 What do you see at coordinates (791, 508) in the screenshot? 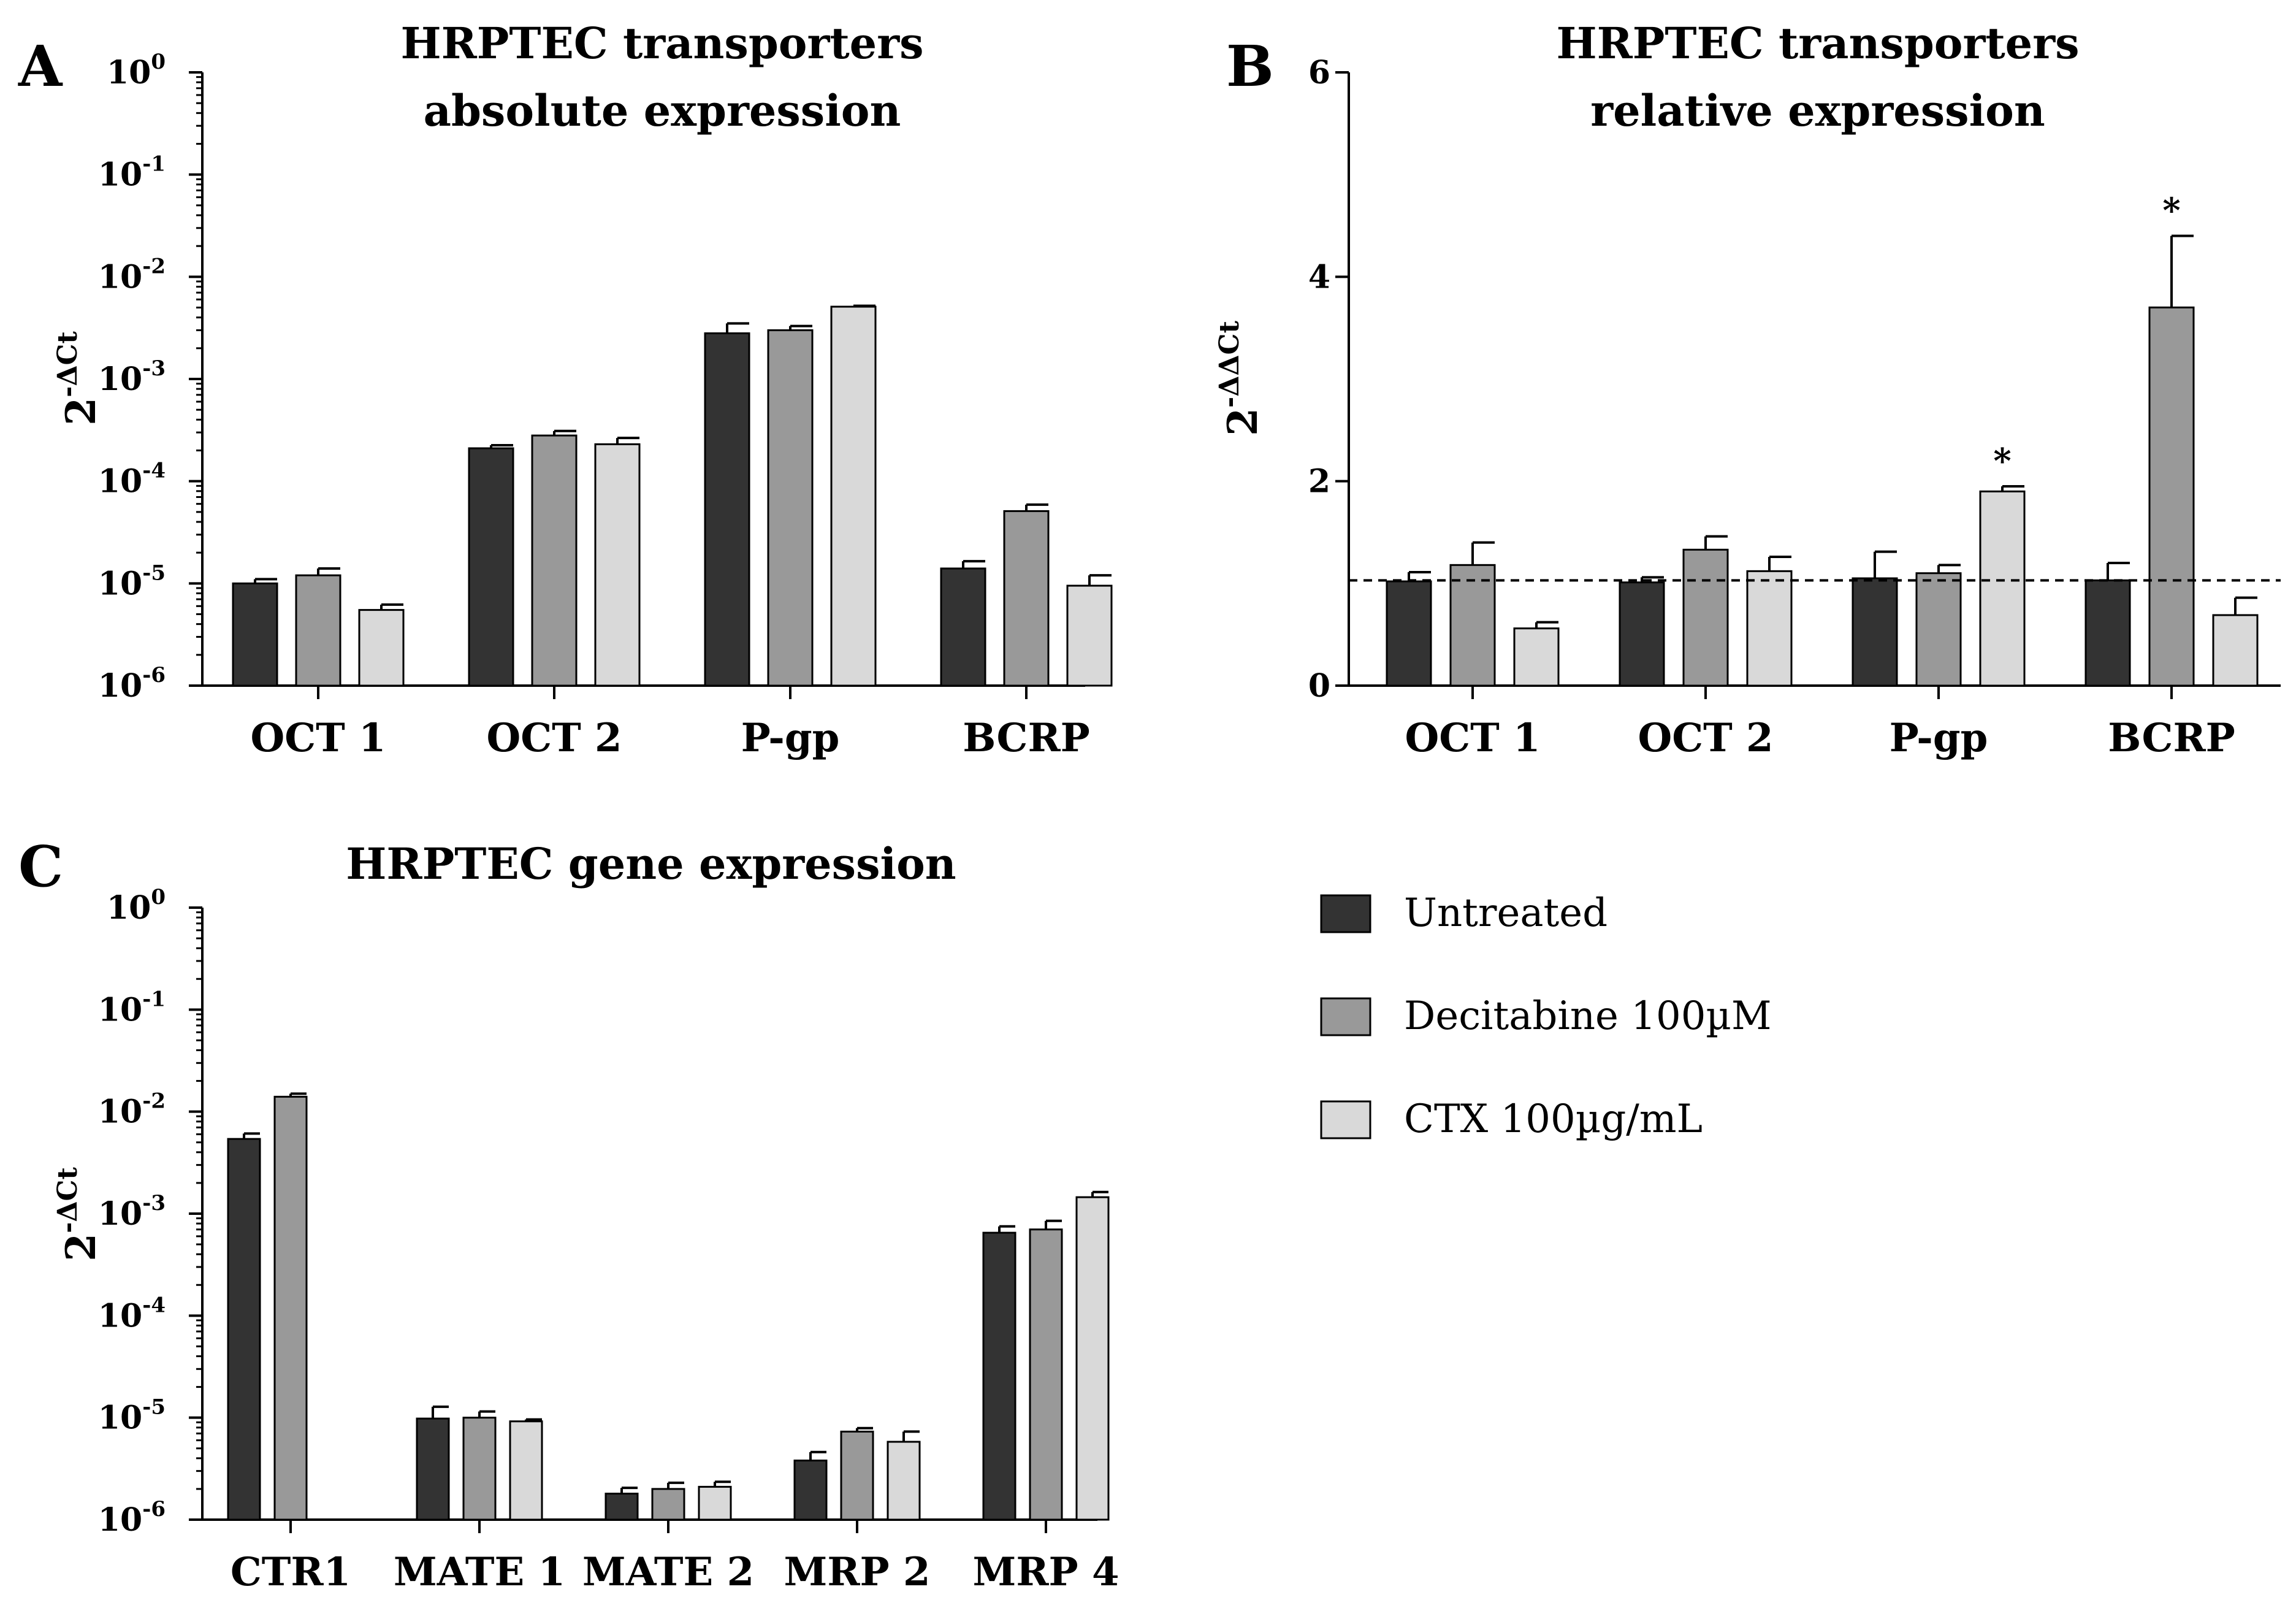
I see `panel-a-bar-p-gp-decitabine-100-m` at bounding box center [791, 508].